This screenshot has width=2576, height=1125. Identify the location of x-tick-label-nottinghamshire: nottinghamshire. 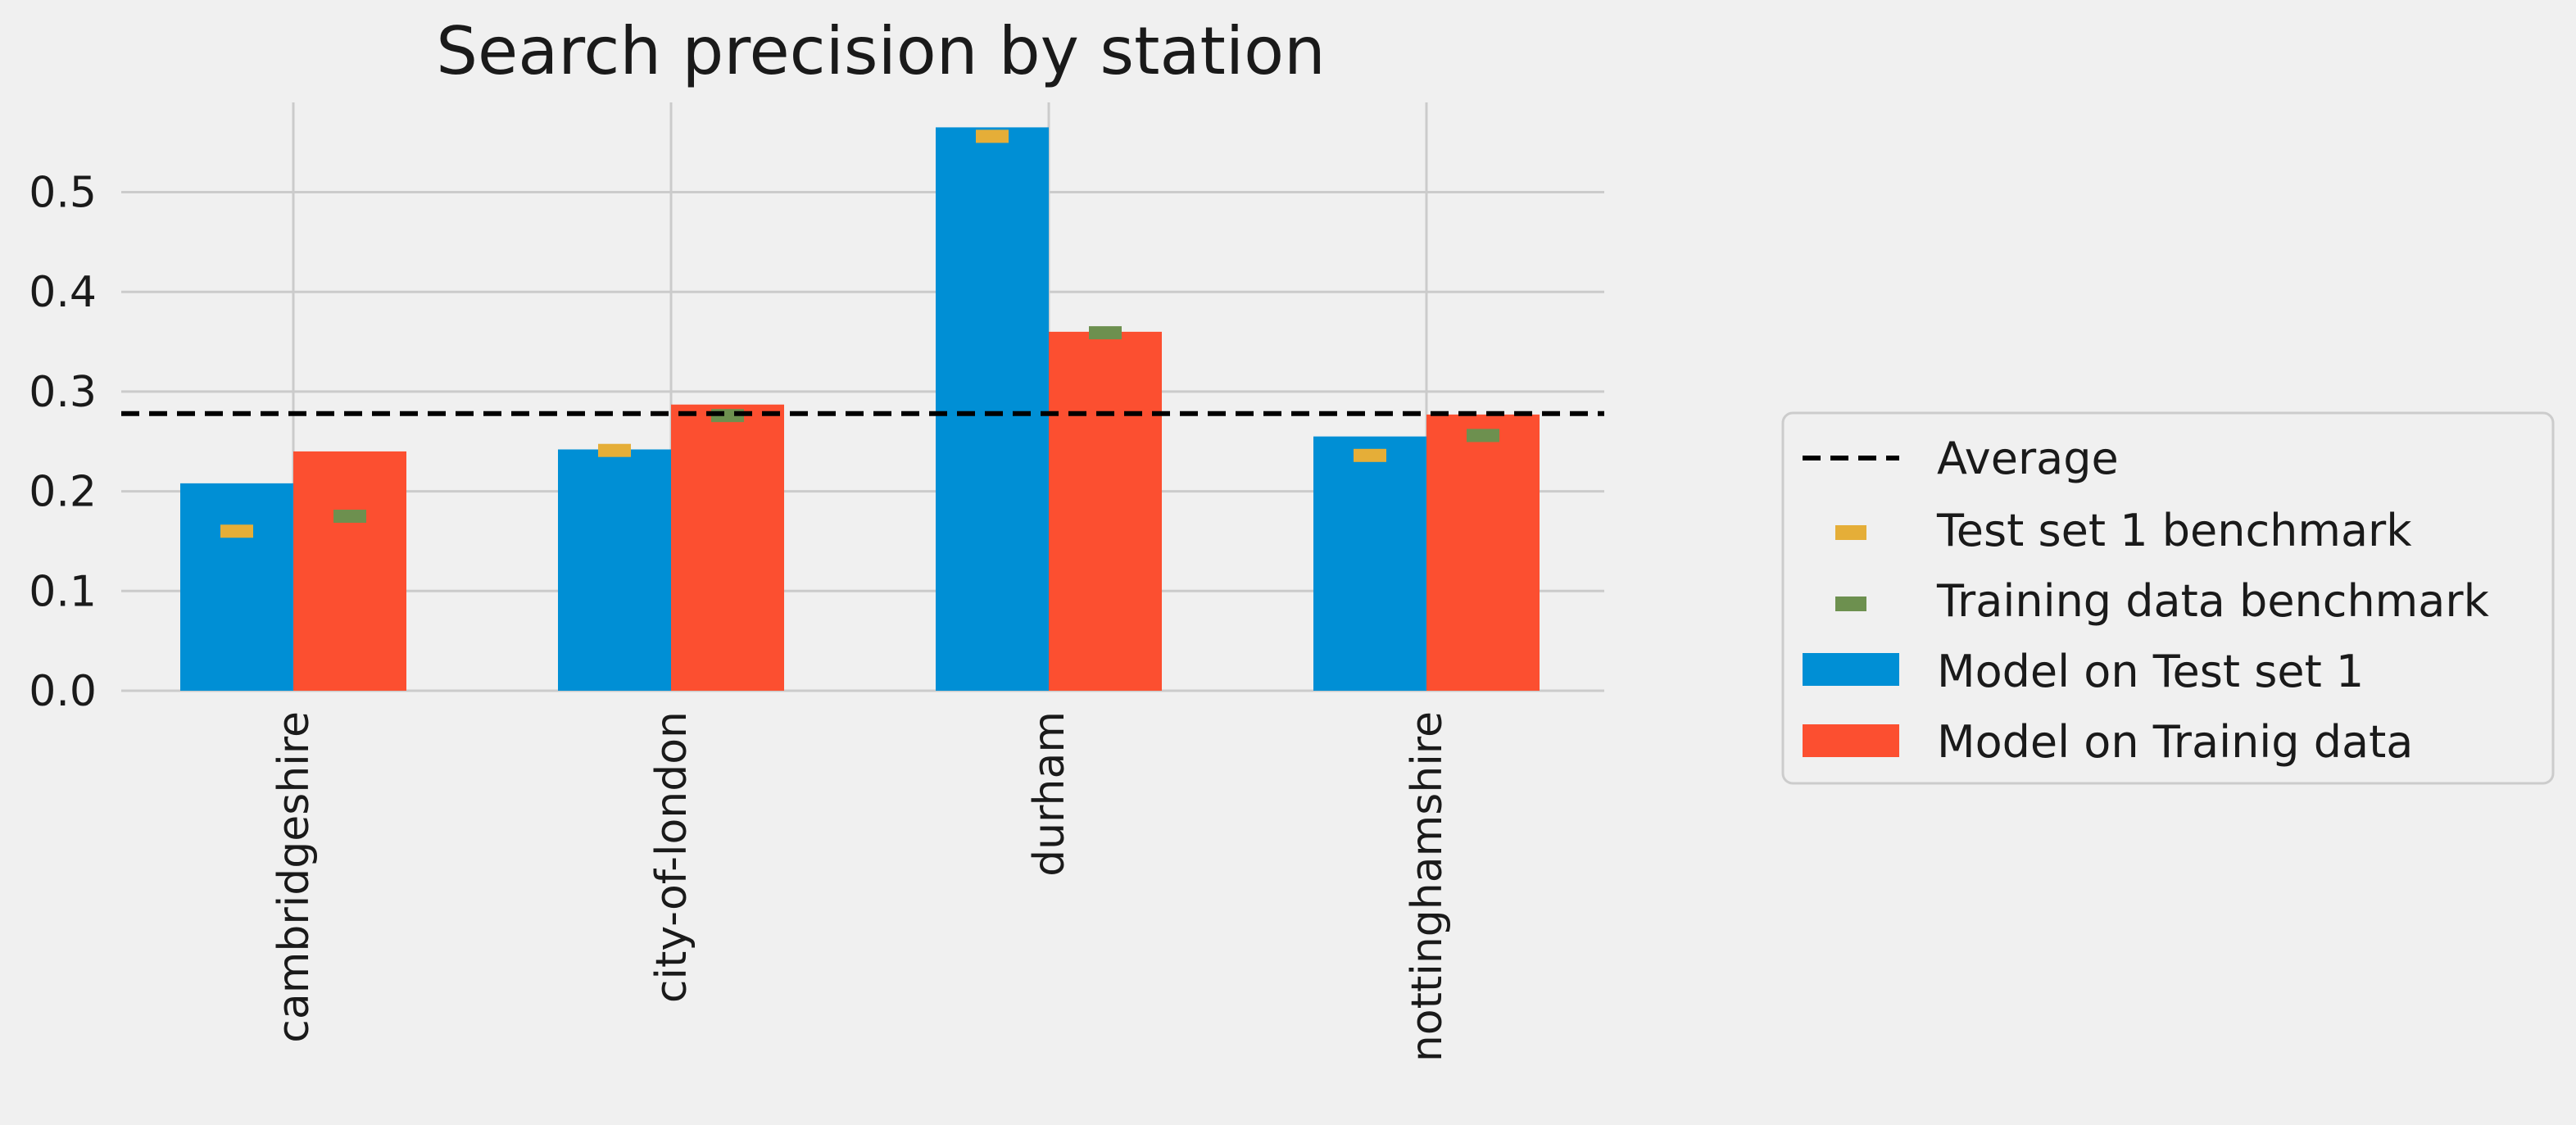
(1427, 886).